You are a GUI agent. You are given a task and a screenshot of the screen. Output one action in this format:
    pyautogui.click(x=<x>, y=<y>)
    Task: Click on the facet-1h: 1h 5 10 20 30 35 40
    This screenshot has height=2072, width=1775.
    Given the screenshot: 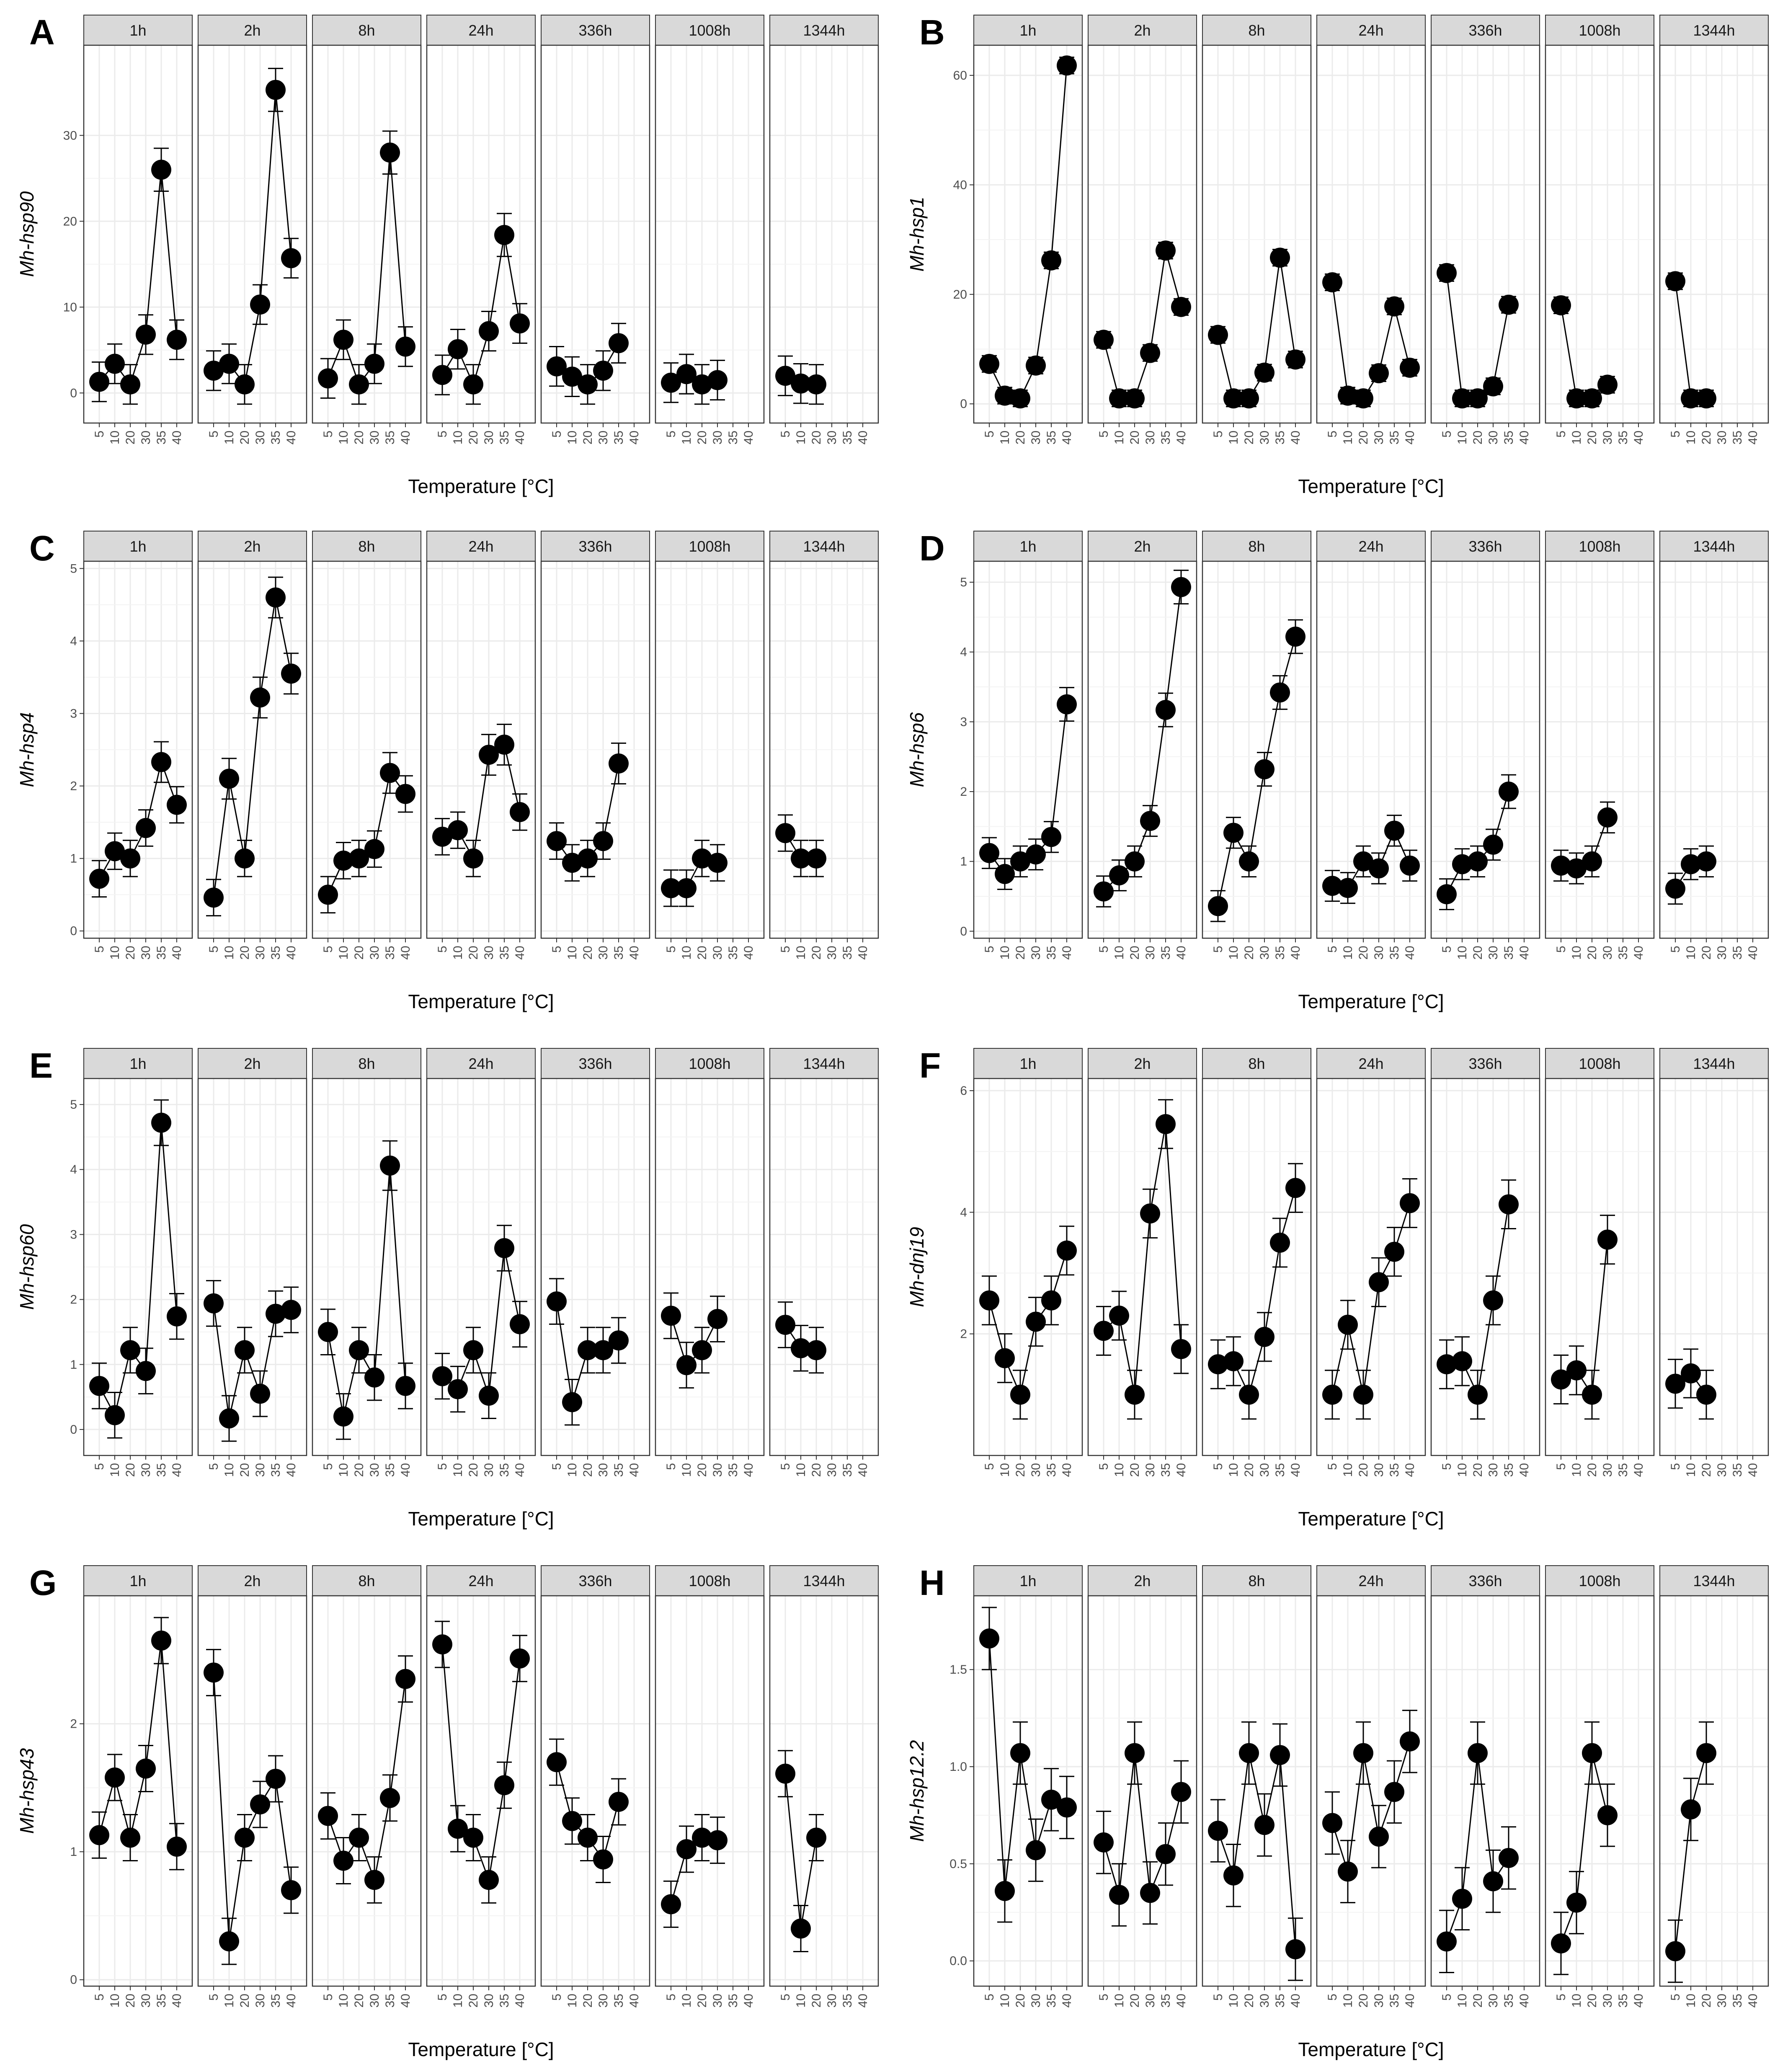 What is the action you would take?
    pyautogui.click(x=1028, y=1262)
    